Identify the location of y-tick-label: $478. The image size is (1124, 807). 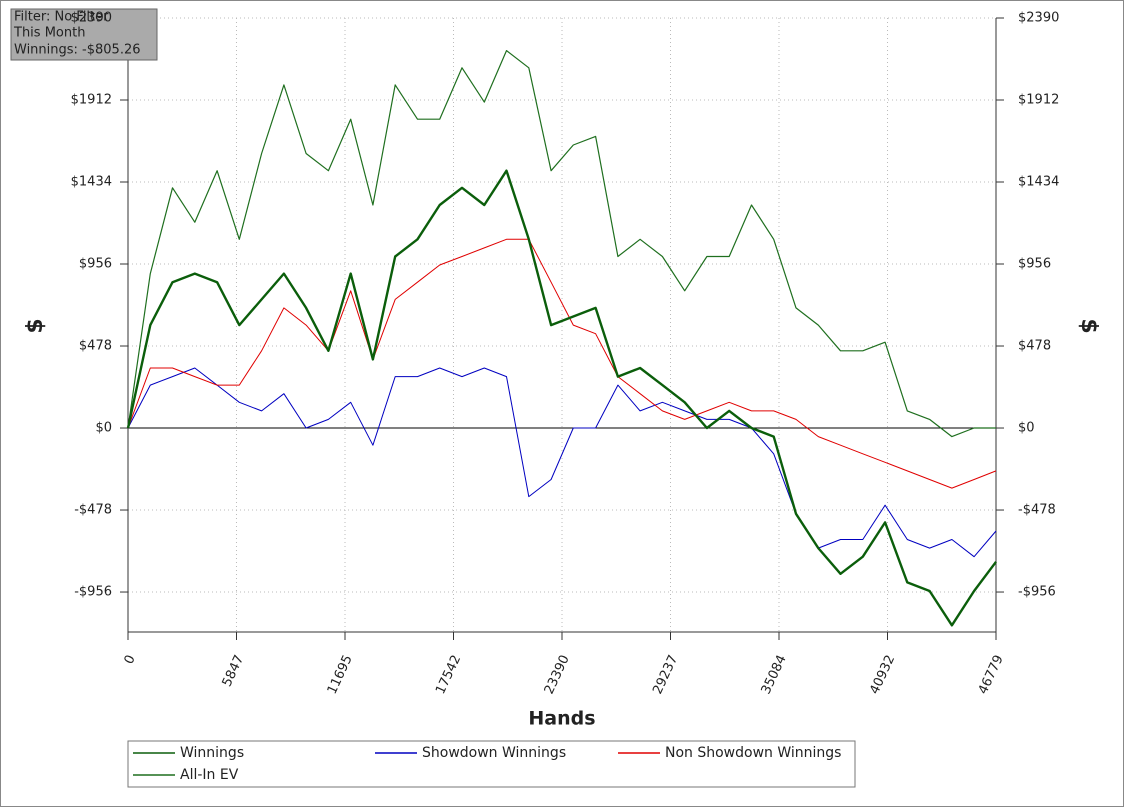
(95, 346).